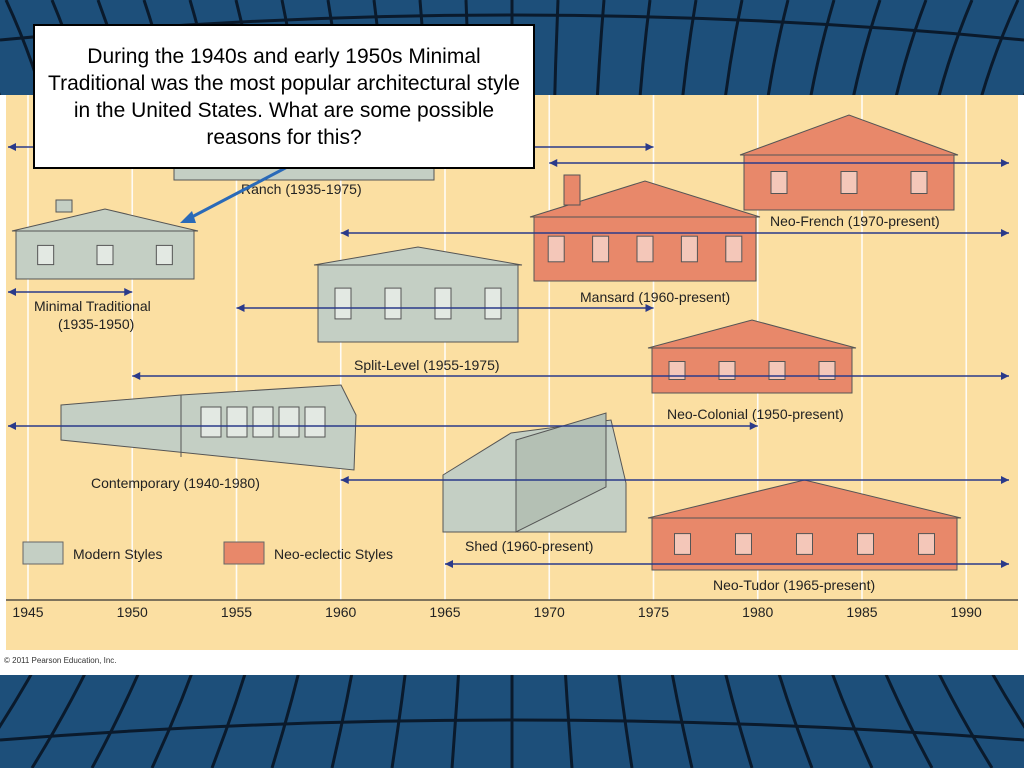  Describe the element at coordinates (333, 554) in the screenshot. I see `legend-label-neo-eclectic: Neo-eclectic Styles` at that location.